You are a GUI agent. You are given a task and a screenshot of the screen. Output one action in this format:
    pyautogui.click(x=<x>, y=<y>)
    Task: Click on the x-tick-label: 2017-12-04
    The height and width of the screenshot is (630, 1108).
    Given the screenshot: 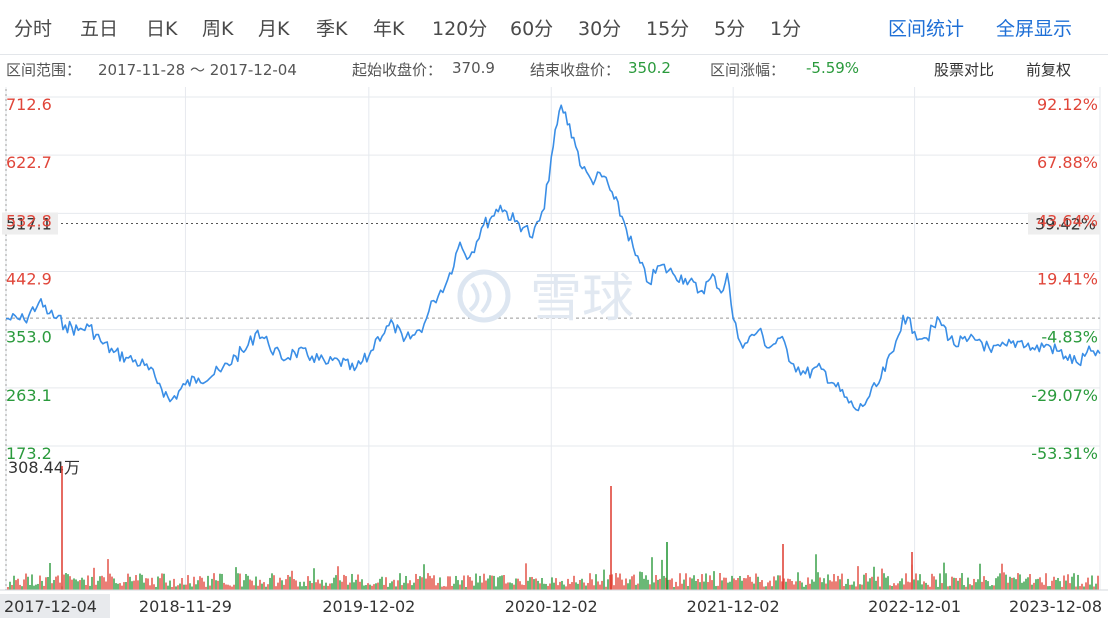 What is the action you would take?
    pyautogui.click(x=50, y=606)
    